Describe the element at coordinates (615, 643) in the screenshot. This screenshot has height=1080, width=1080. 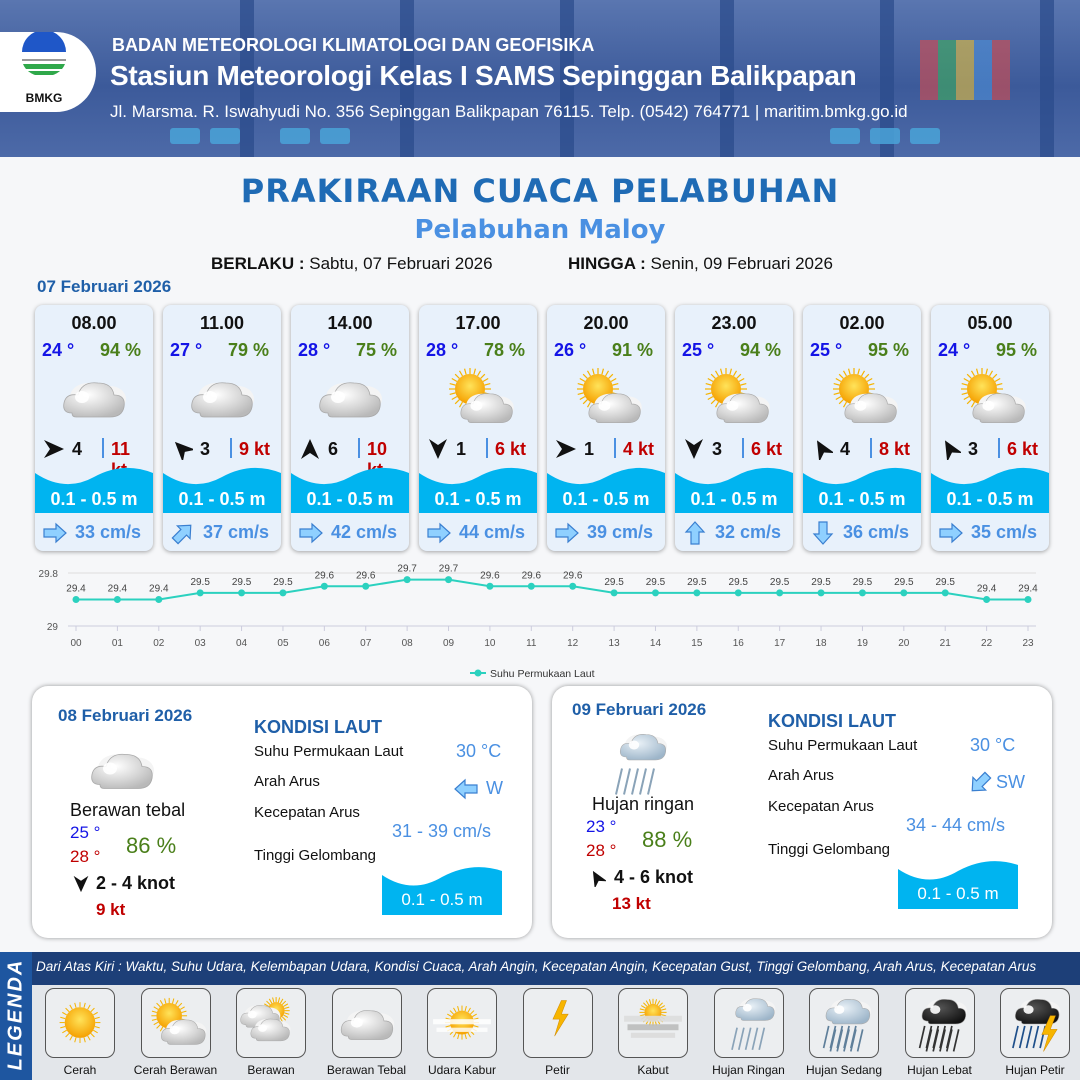
I see `x-tick-label: 13` at that location.